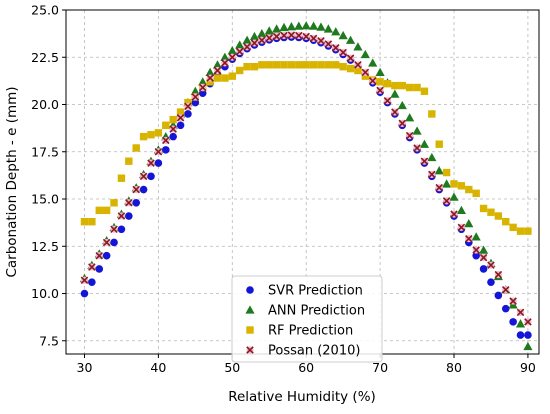 The width and height of the screenshot is (550, 414). I want to click on legend-entry: RF Prediction, so click(299, 331).